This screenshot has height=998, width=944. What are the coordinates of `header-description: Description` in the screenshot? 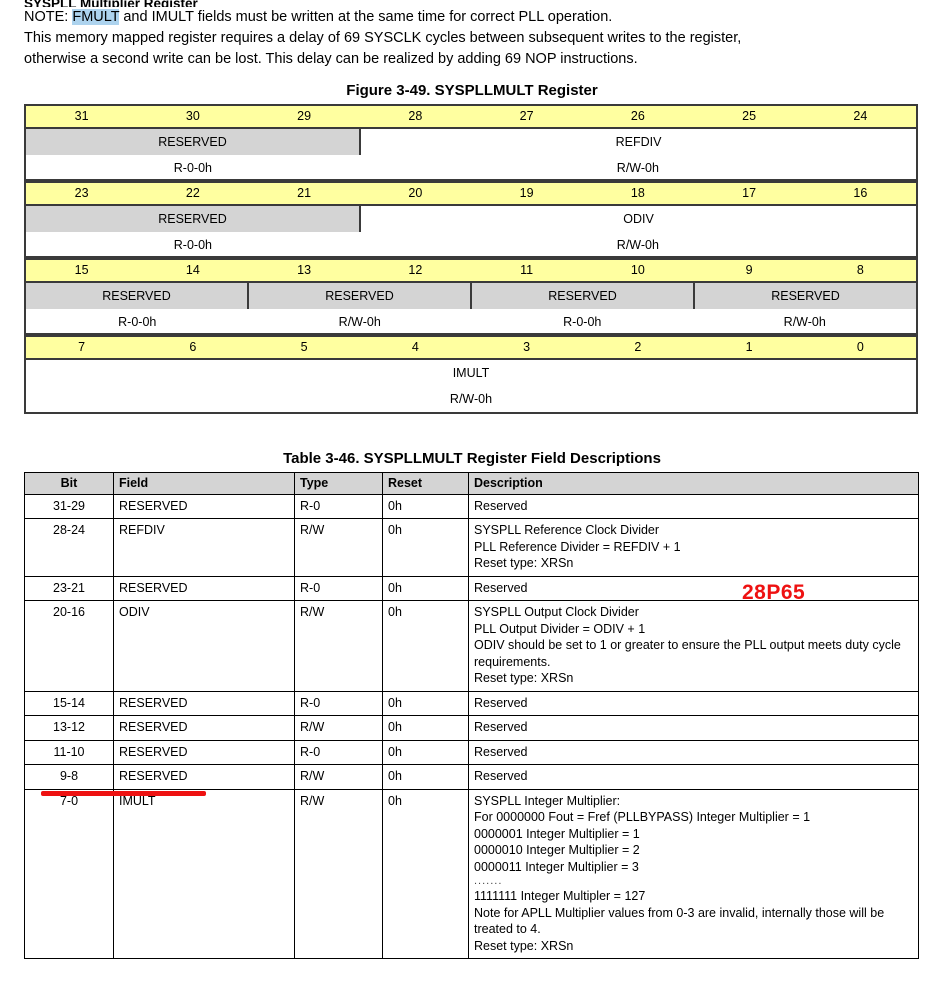 It's located at (693, 483).